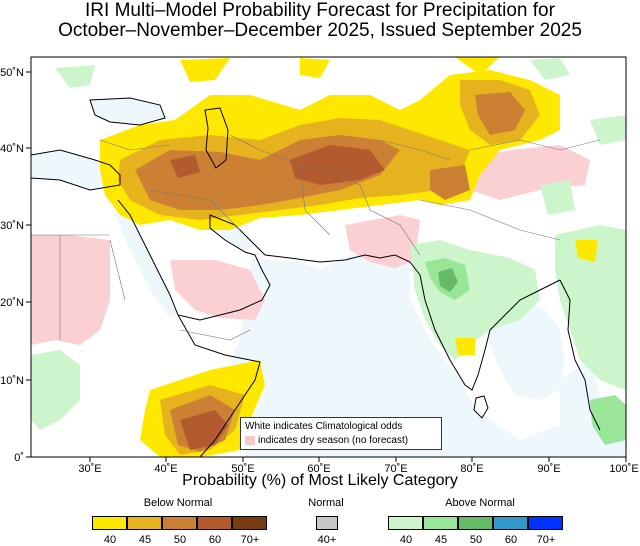  I want to click on legend-above-normal-label: Above Normal, so click(480, 503).